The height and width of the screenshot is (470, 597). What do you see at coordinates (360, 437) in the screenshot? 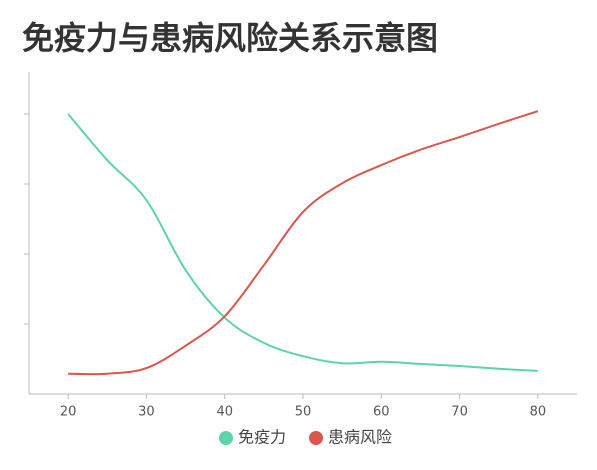
I see `legend-label: 患病风险` at bounding box center [360, 437].